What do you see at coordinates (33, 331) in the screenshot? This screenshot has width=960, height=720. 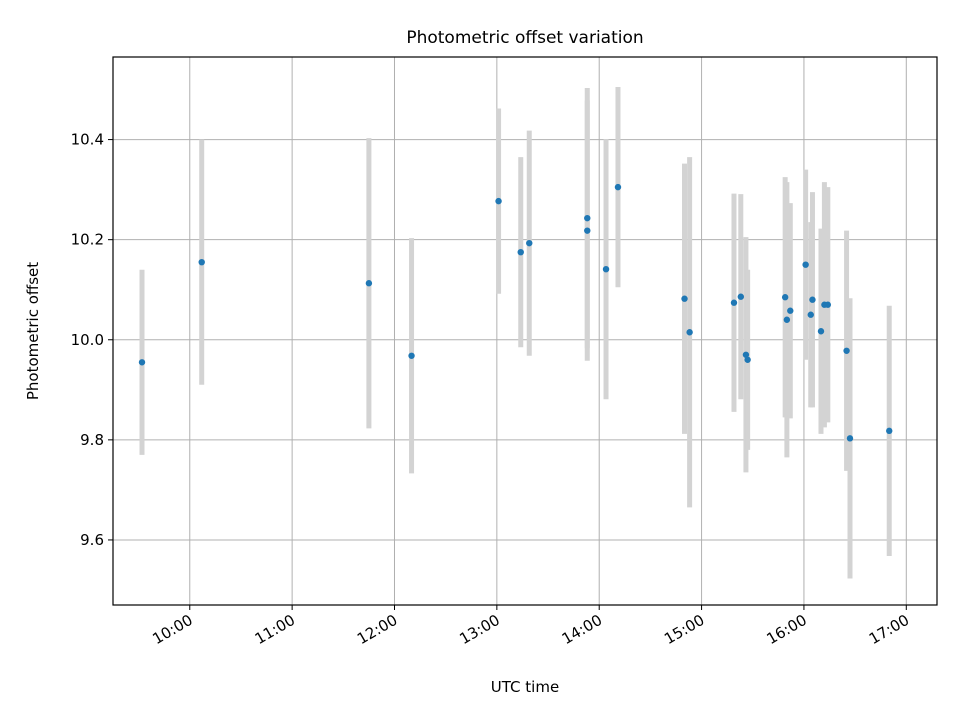 I see `y-axis-label: Photometric offset` at bounding box center [33, 331].